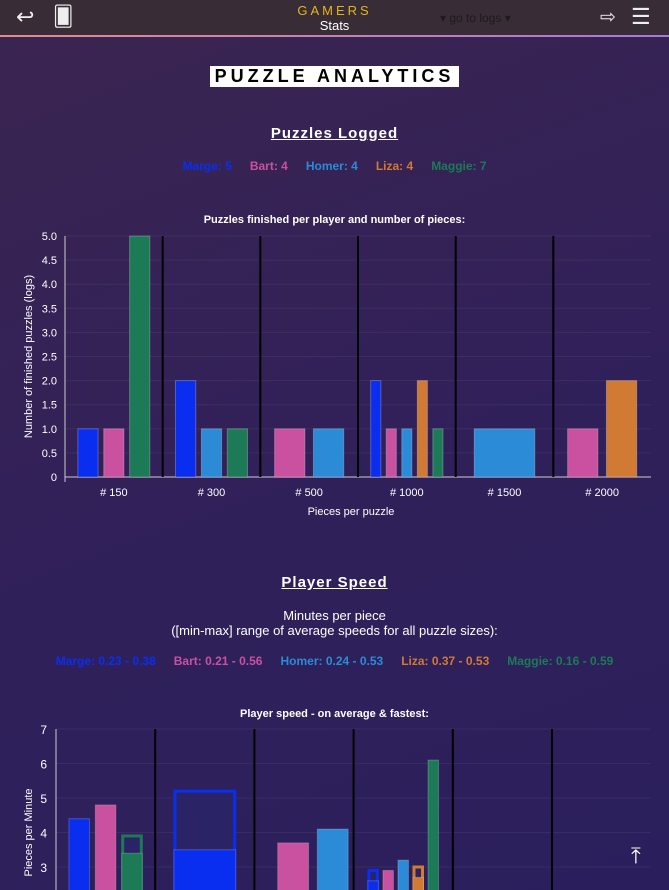 Image resolution: width=669 pixels, height=890 pixels. I want to click on player-speed-heading: Player Speed, so click(334, 582).